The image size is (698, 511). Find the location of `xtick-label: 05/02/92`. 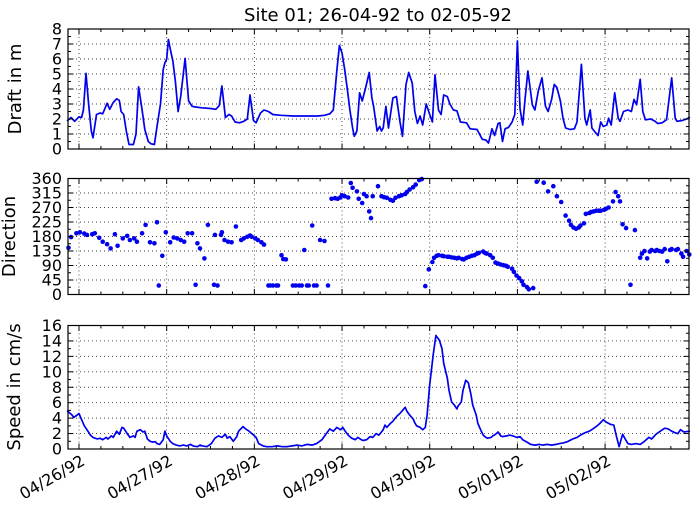

xtick-label: 05/02/92 is located at coordinates (578, 477).